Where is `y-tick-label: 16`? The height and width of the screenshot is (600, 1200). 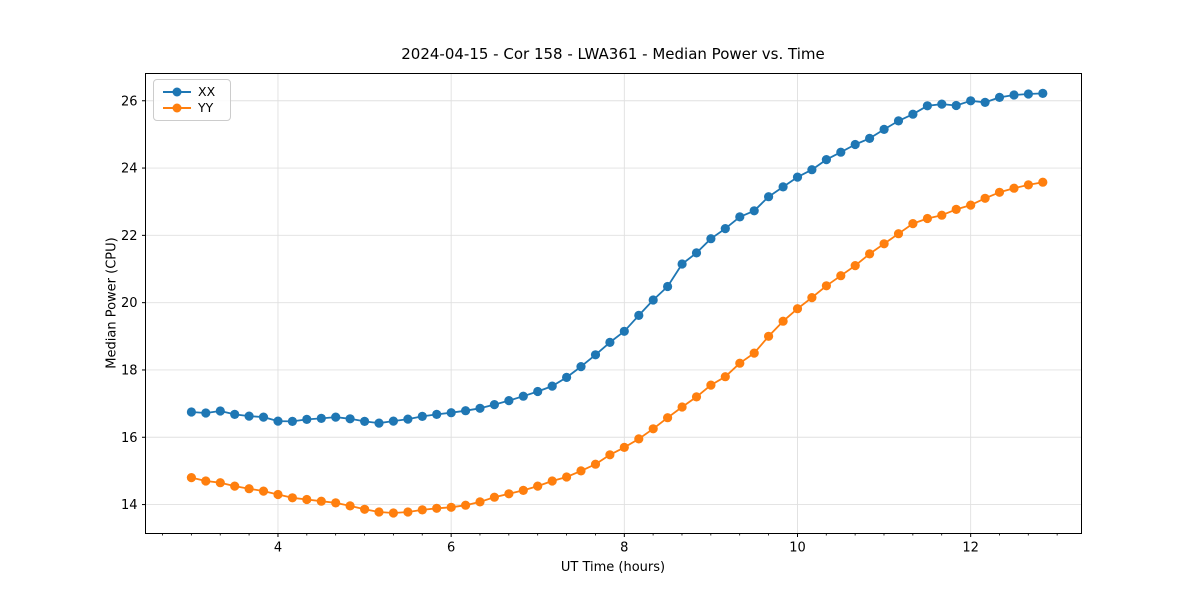 y-tick-label: 16 is located at coordinates (129, 438).